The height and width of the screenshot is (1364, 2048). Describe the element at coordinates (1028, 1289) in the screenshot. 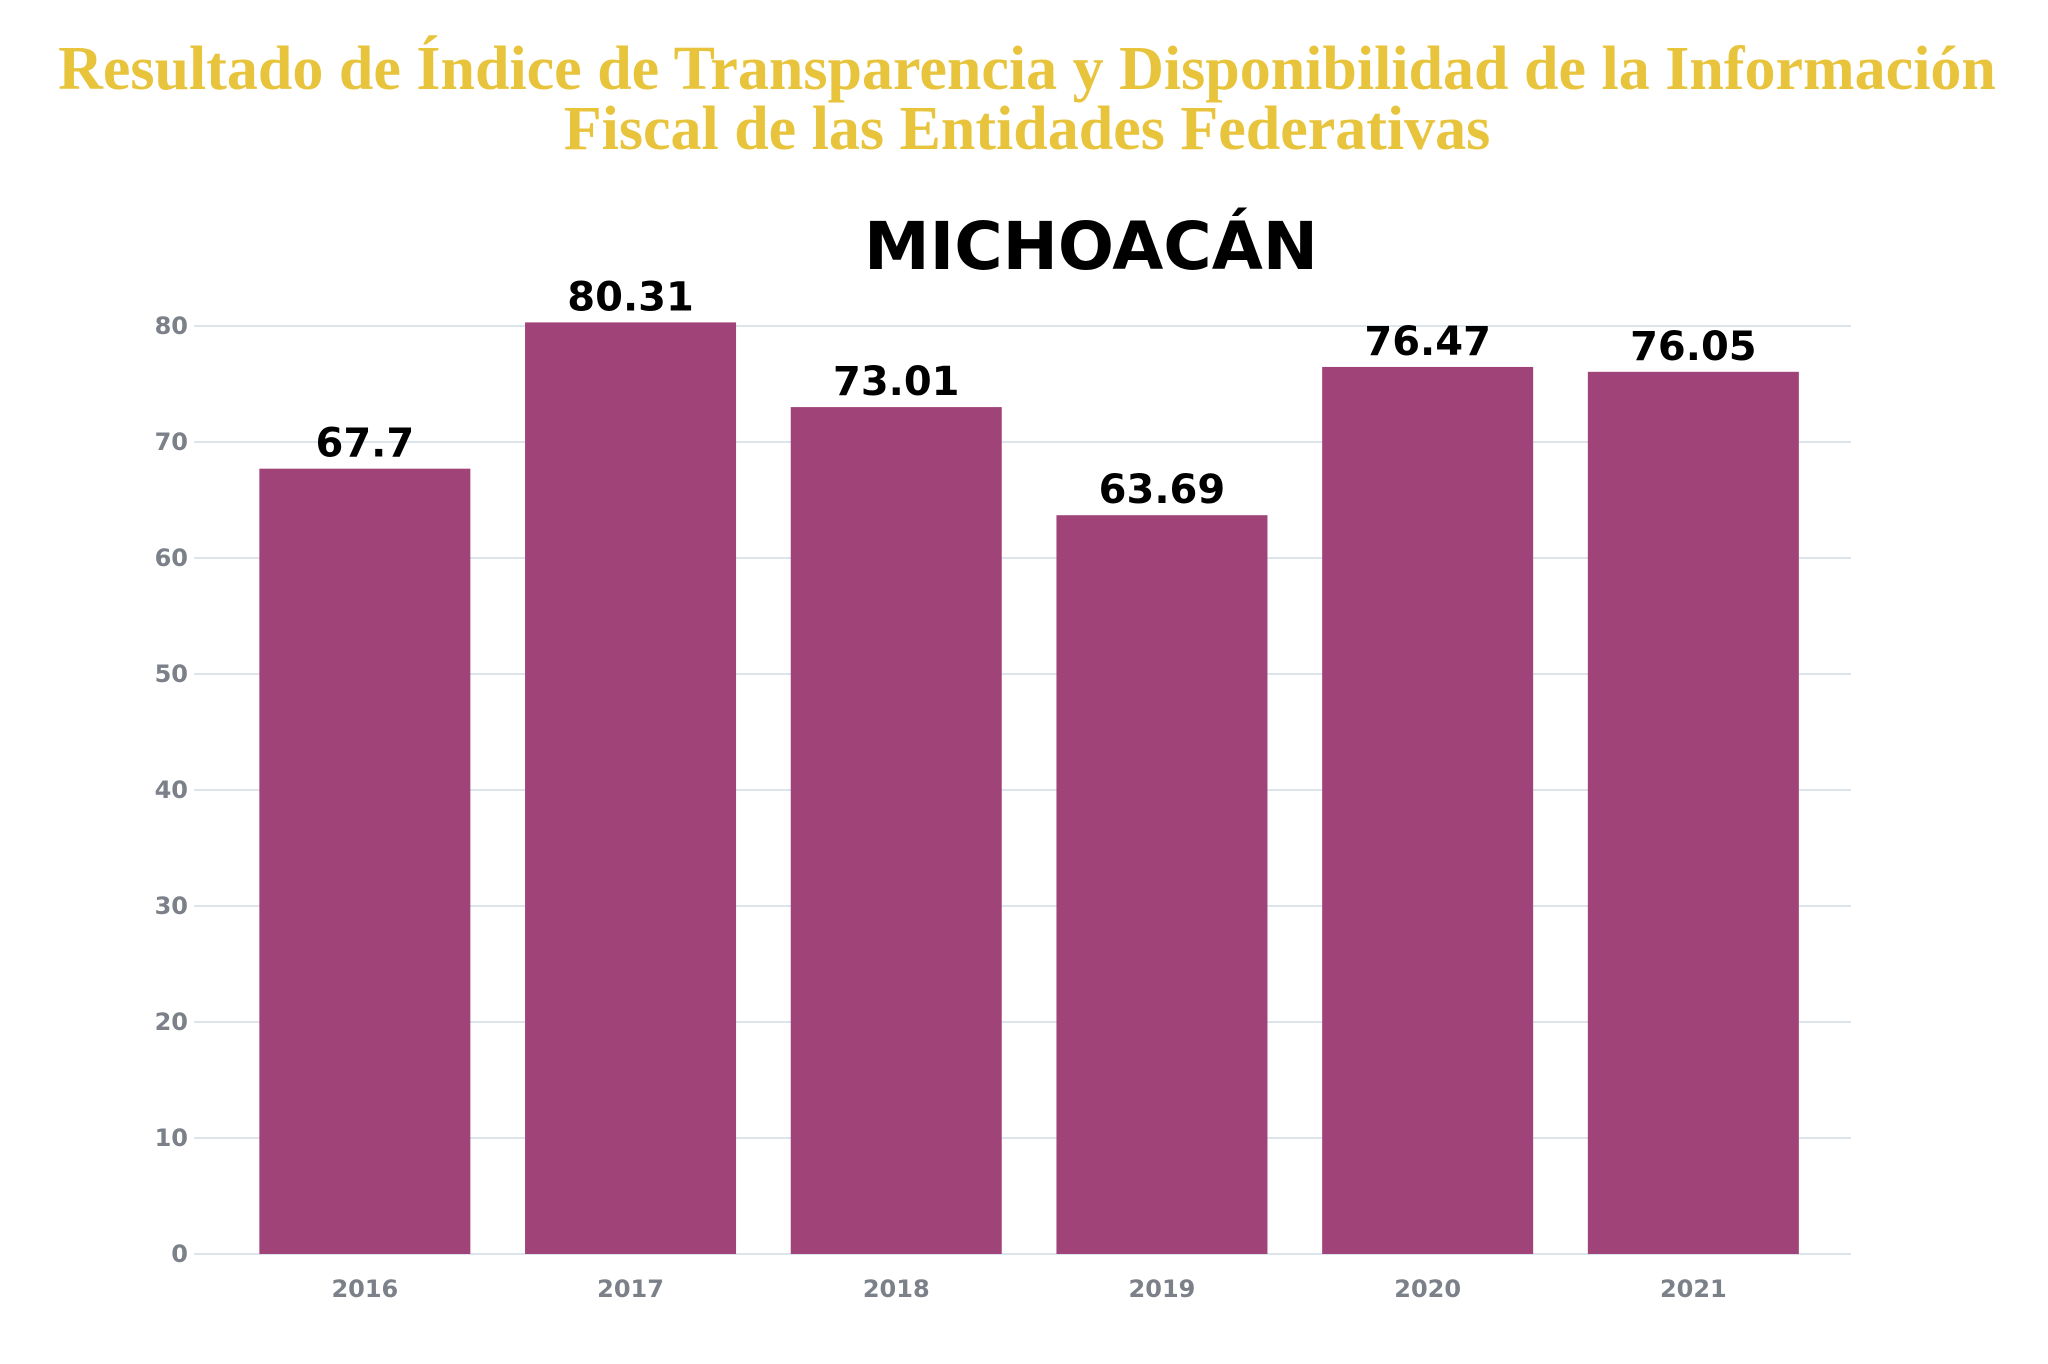

I see `x-axis-tick-labels: 2016 2017 2018 2019 2020 2021` at that location.